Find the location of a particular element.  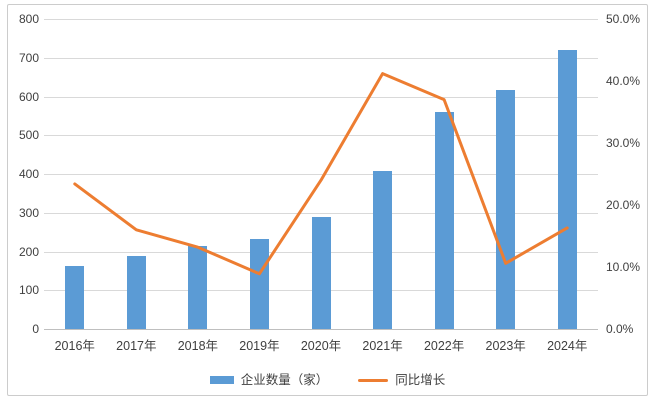

legend-label-yoy-growth: 同比增长 is located at coordinates (420, 380).